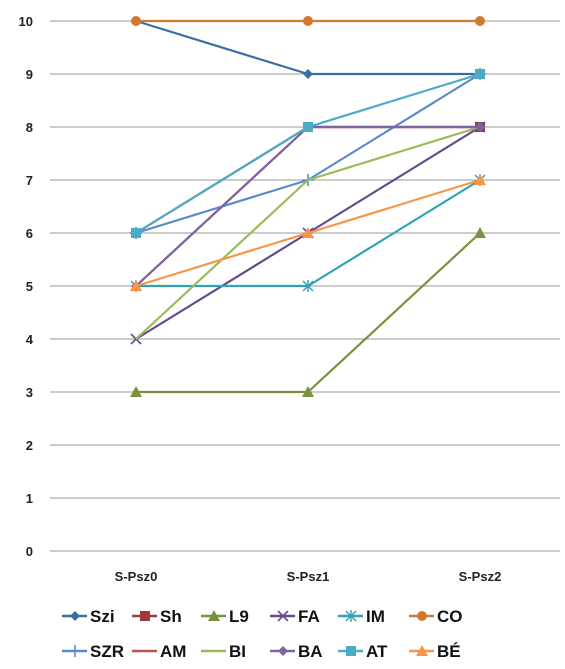 The image size is (565, 669). I want to click on legend-item: SZR, so click(93, 651).